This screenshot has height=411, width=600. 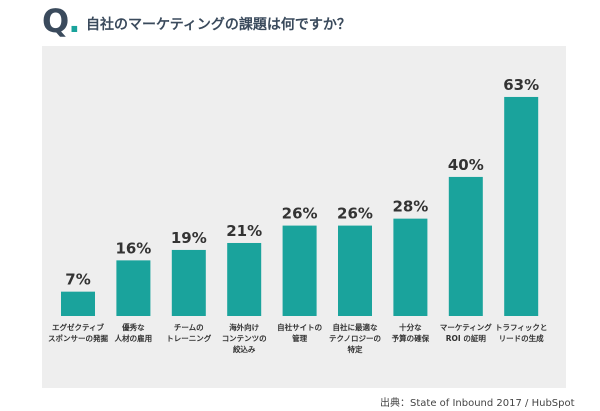 What do you see at coordinates (466, 332) in the screenshot?
I see `category-label-7: マーケティング ROI の証明` at bounding box center [466, 332].